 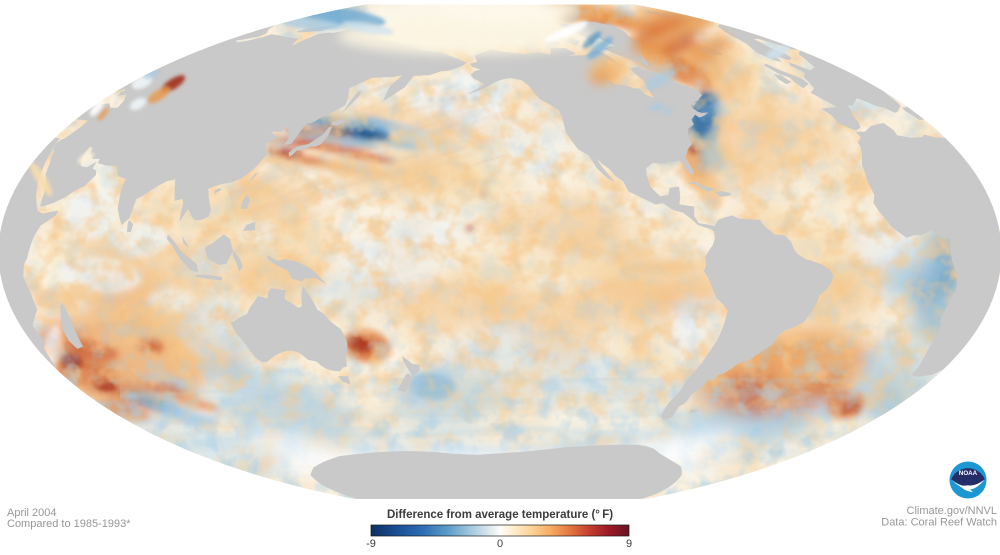 What do you see at coordinates (69, 524) in the screenshot?
I see `svg-text: Compared to 1985-1993*` at bounding box center [69, 524].